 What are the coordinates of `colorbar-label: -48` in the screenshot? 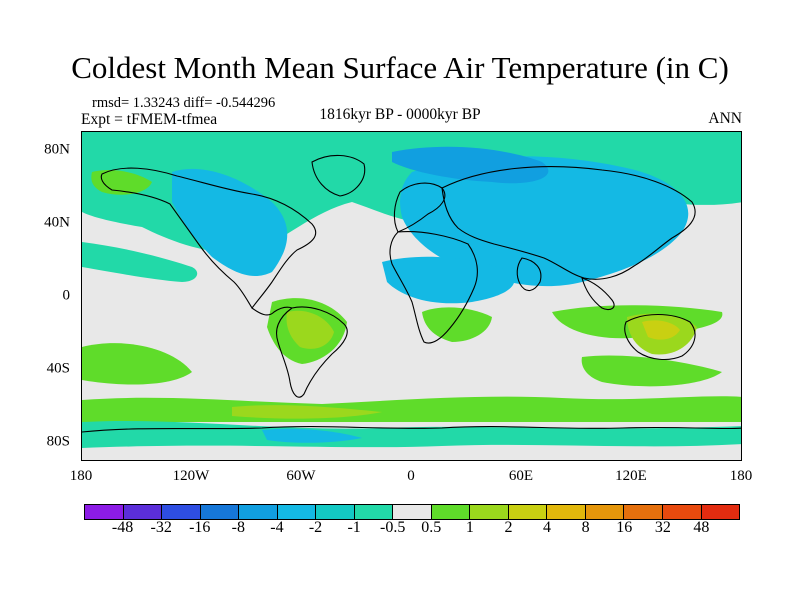 It's located at (122, 527).